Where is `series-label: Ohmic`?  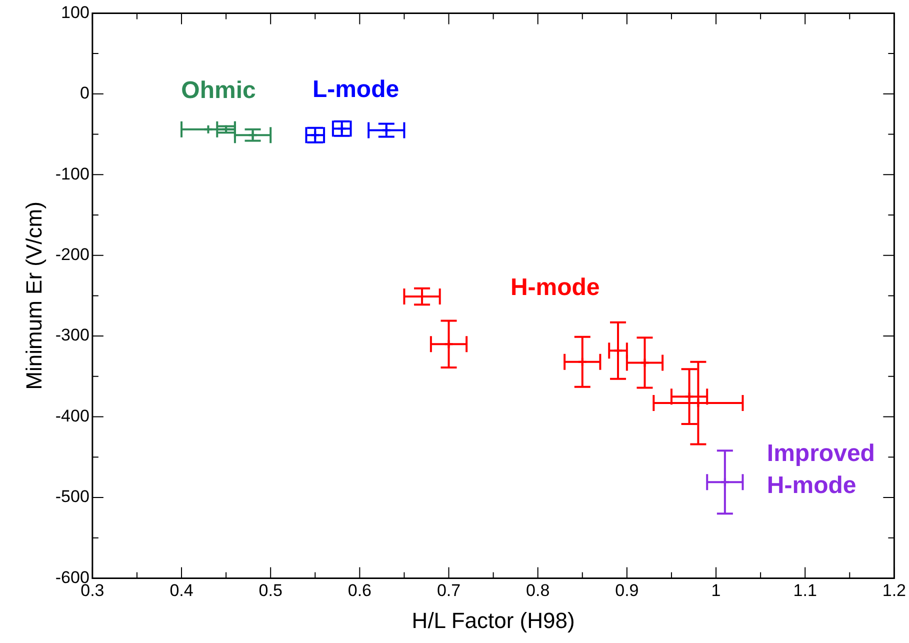 series-label: Ohmic is located at coordinates (218, 90).